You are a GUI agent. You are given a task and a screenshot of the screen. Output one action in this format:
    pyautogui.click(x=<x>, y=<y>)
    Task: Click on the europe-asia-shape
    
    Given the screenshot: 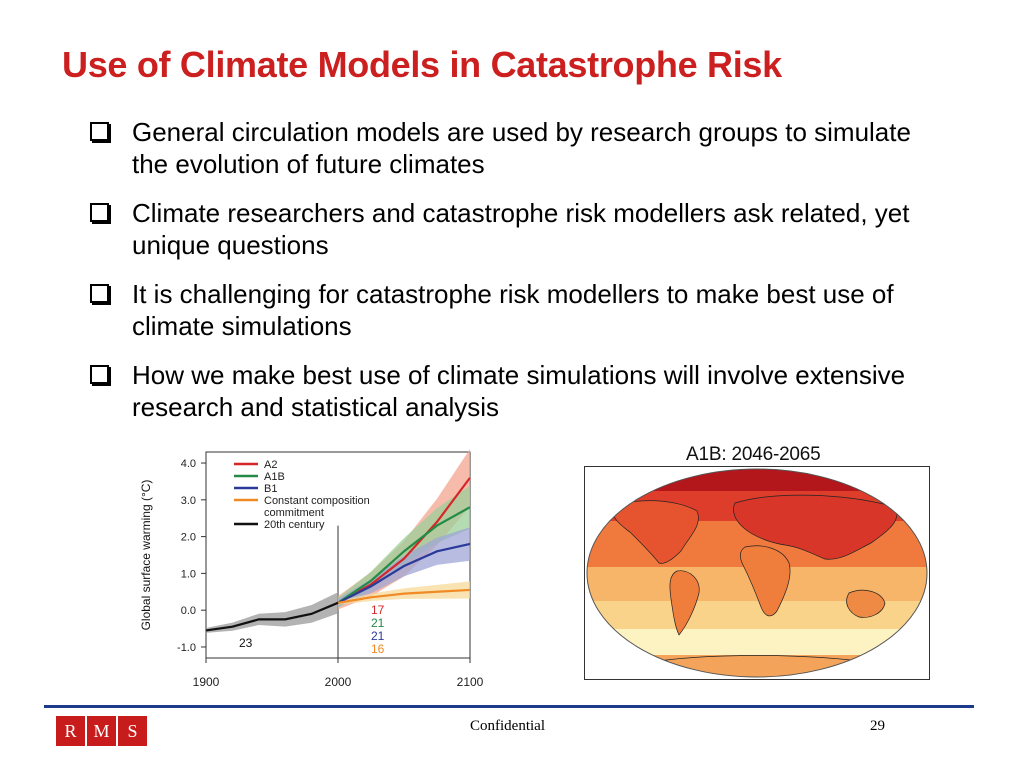 What is the action you would take?
    pyautogui.click(x=815, y=527)
    